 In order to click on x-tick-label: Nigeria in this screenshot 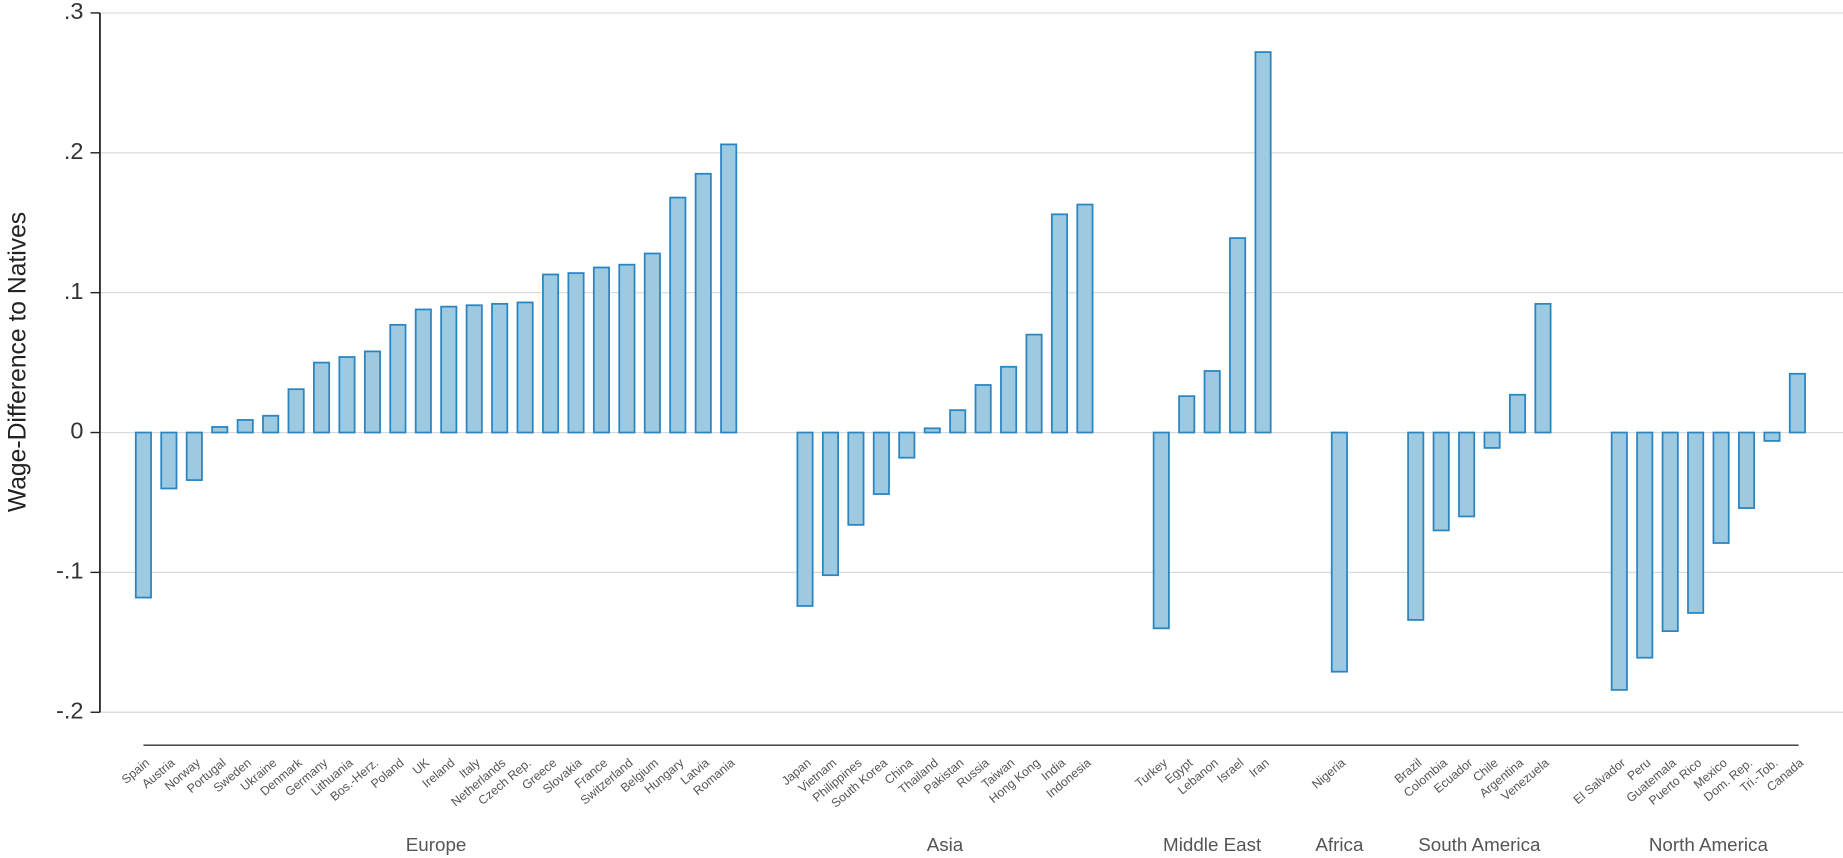, I will do `click(1328, 774)`.